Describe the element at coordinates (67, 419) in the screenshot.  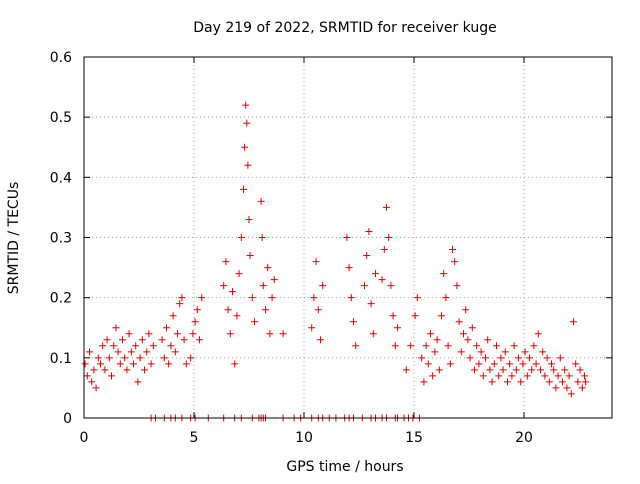
I see `y-tick-label: 0` at that location.